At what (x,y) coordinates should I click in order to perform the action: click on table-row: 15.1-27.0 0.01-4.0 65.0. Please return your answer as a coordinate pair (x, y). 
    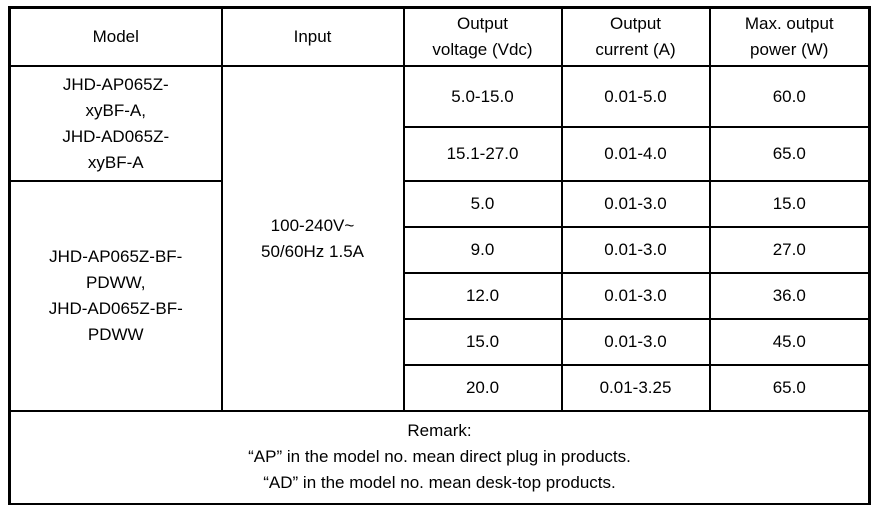
    Looking at the image, I should click on (440, 154).